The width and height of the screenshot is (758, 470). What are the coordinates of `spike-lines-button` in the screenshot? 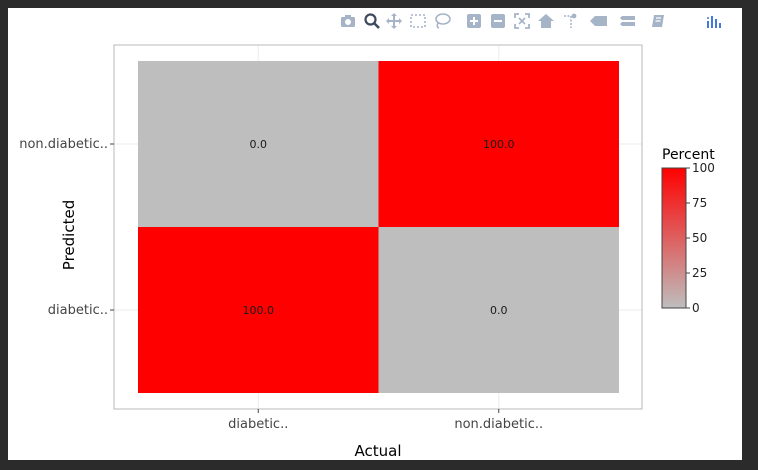 It's located at (570, 21).